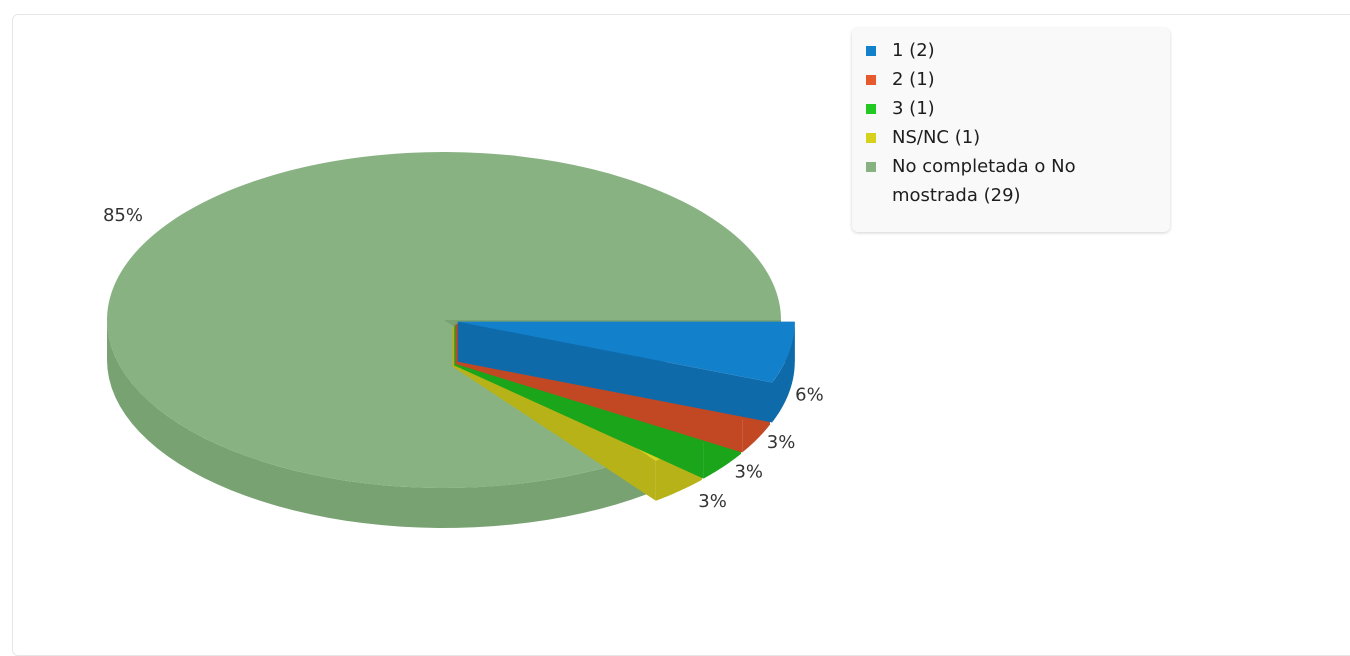  I want to click on legend-label: 2 (1), so click(913, 79).